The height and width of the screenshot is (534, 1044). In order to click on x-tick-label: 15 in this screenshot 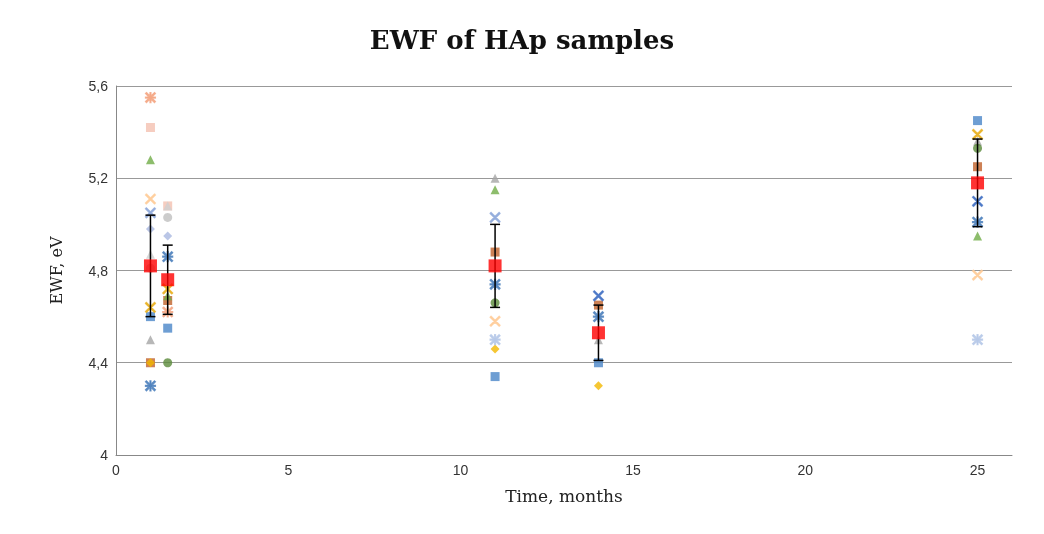, I will do `click(633, 470)`.